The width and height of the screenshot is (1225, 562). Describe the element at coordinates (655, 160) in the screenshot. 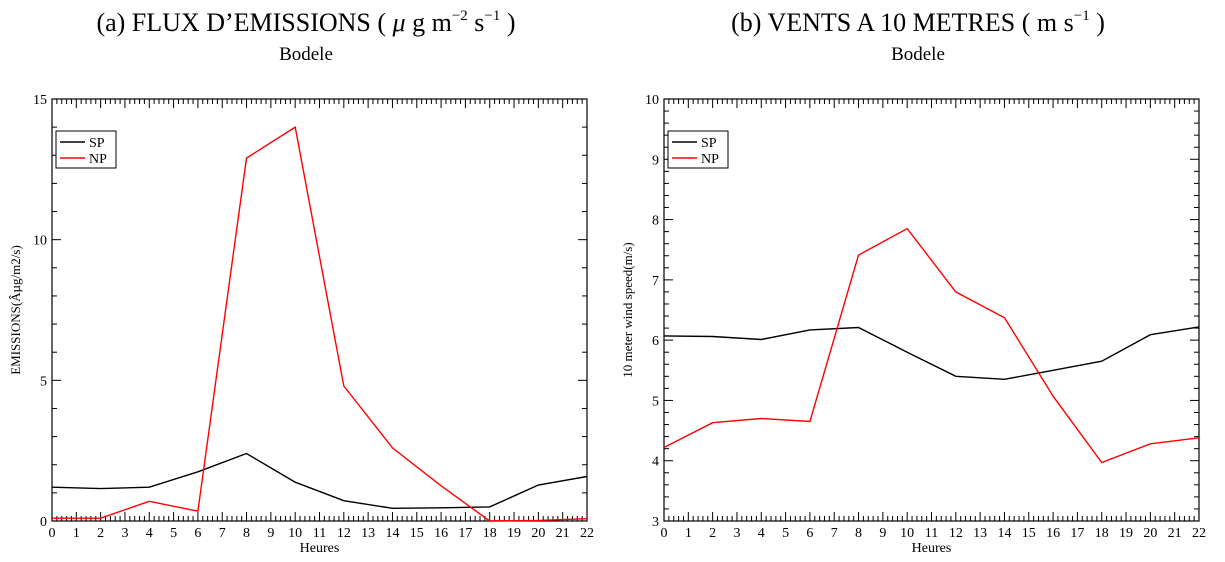

I see `y-tick-label: 9` at that location.